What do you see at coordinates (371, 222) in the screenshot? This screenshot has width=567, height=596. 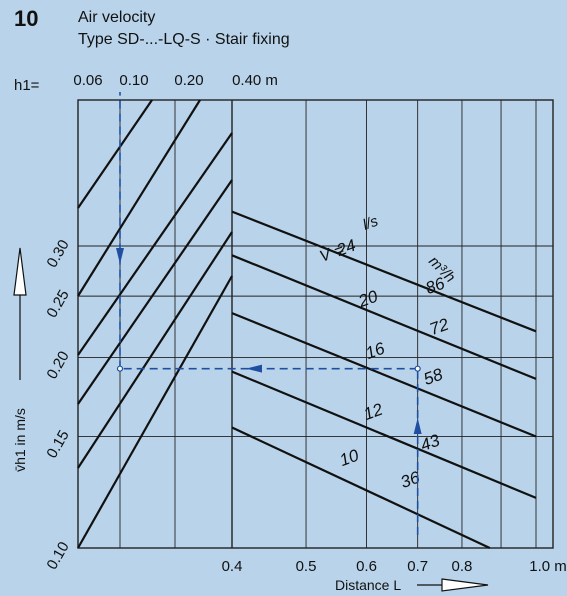 I see `flow-unit-ls: l/s` at bounding box center [371, 222].